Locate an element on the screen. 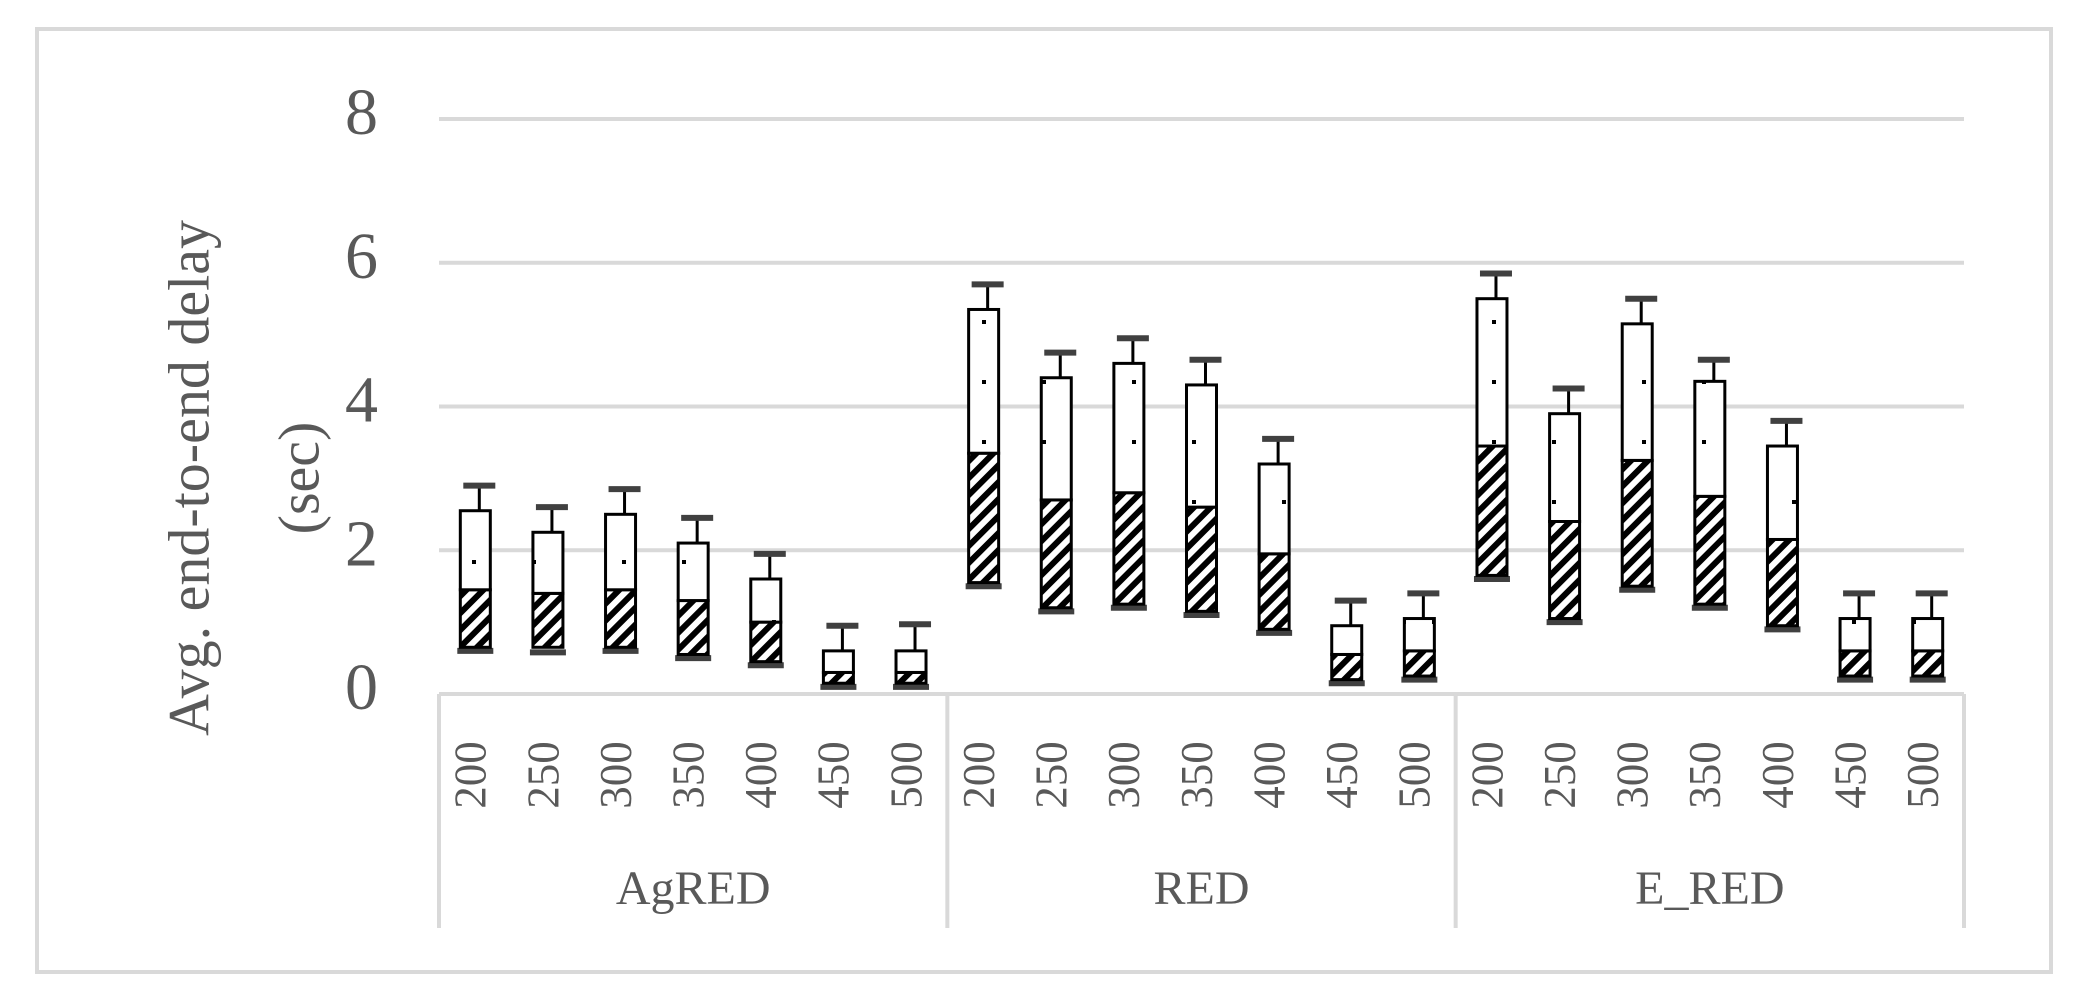 The width and height of the screenshot is (2088, 1008). y-tick-label: 2 is located at coordinates (361, 543).